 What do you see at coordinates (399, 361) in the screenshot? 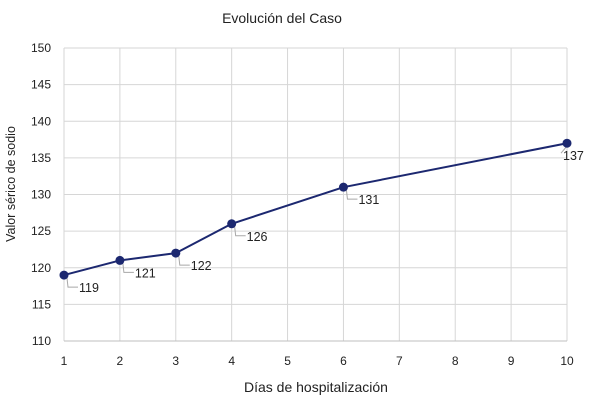
I see `x-tick-label: 7` at bounding box center [399, 361].